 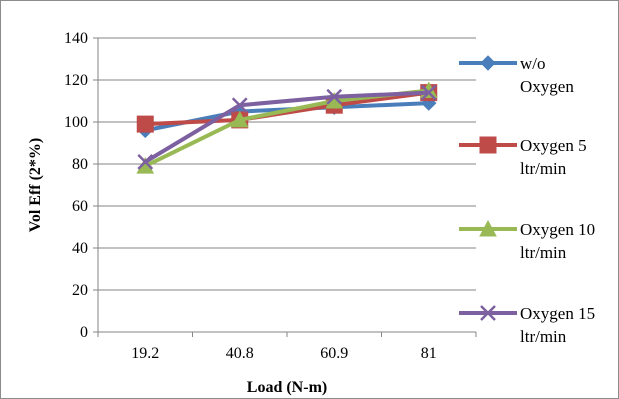 What do you see at coordinates (429, 353) in the screenshot?
I see `x-tick-label: 81` at bounding box center [429, 353].